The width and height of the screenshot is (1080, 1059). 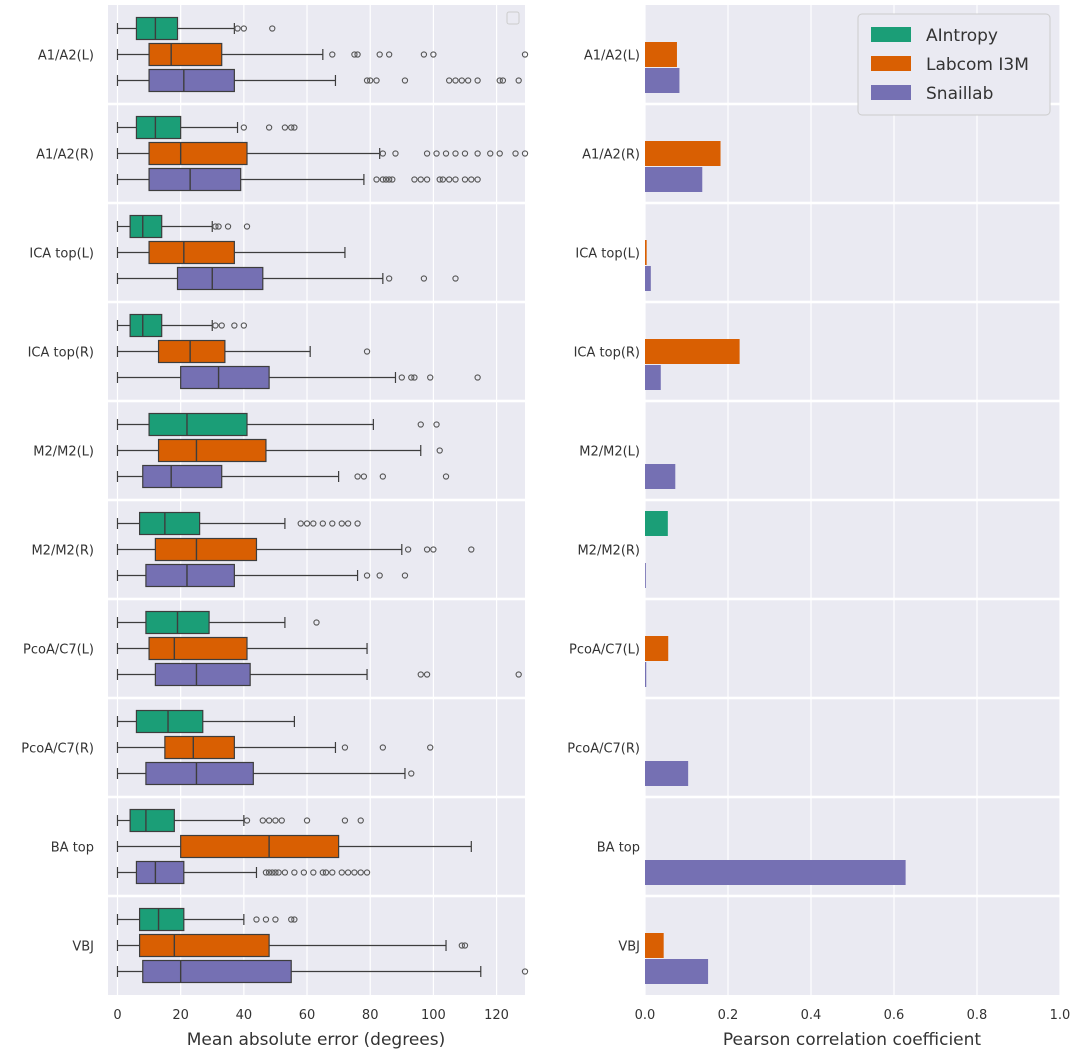 What do you see at coordinates (683, 153) in the screenshot?
I see `bar-labcom-i3m-a1-a2-r` at bounding box center [683, 153].